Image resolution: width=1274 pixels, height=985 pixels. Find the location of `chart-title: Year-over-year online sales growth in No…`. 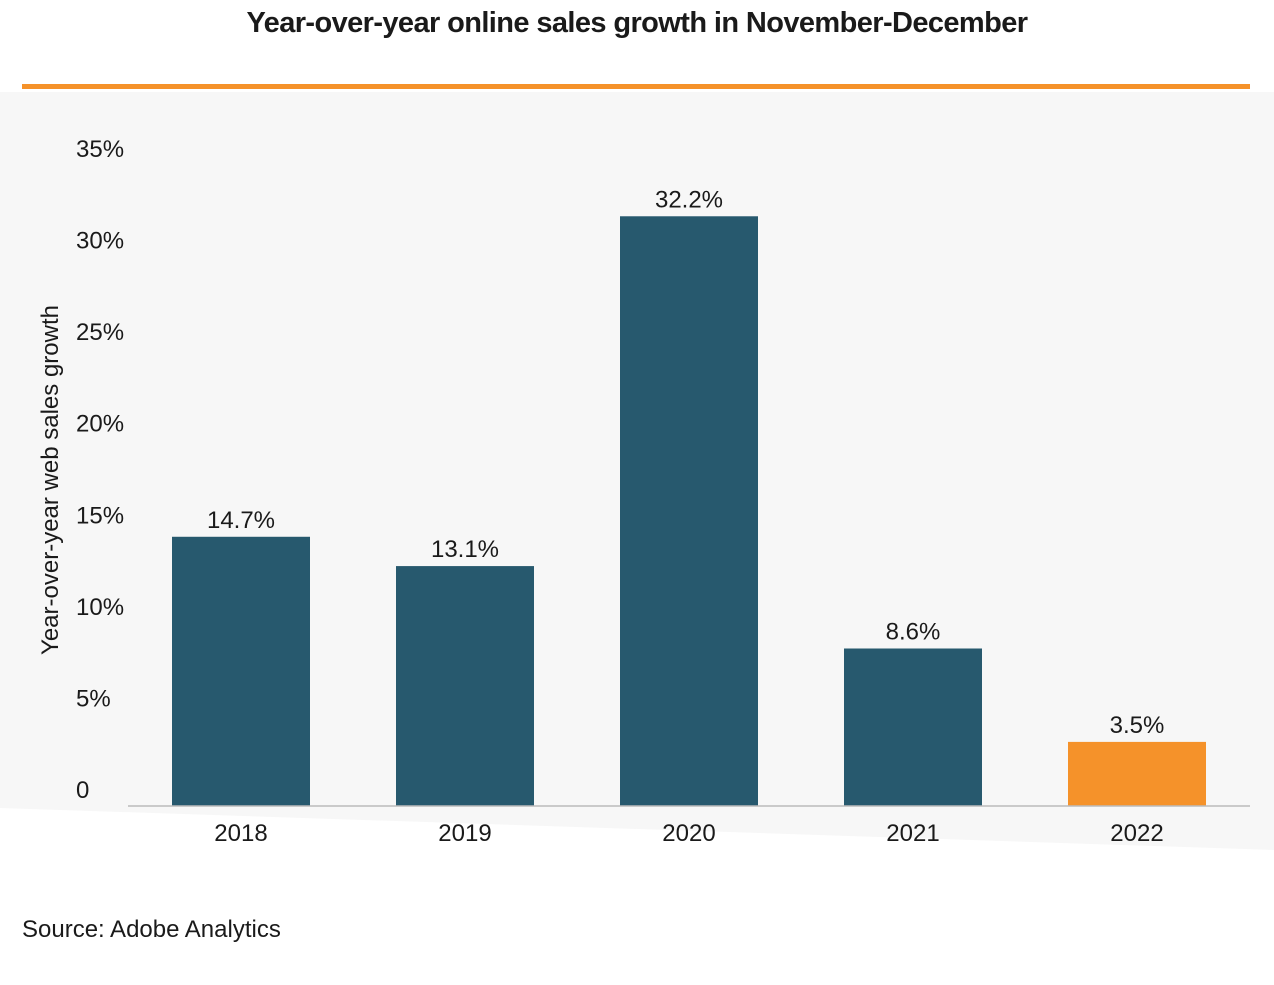

chart-title: Year-over-year online sales growth in No… is located at coordinates (637, 23).